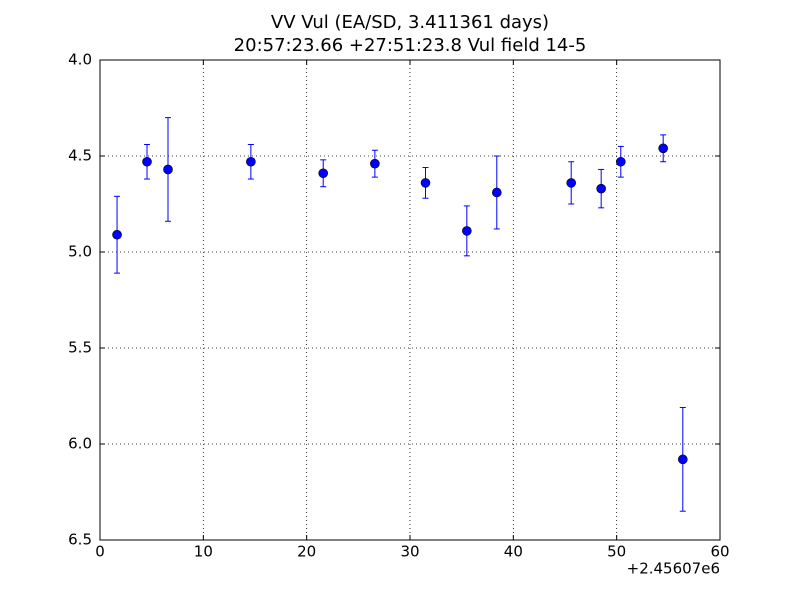  Describe the element at coordinates (80, 60) in the screenshot. I see `y-tick-label: 4.0` at that location.